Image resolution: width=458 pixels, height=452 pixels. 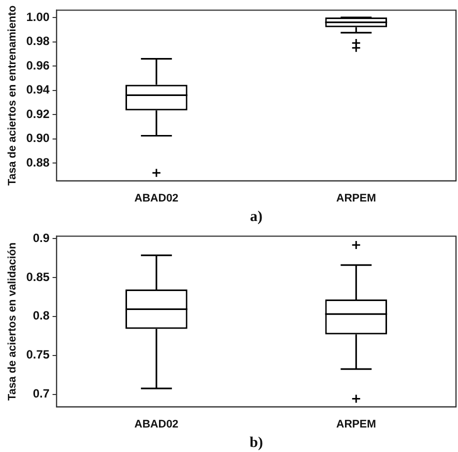 What do you see at coordinates (38, 65) in the screenshot?
I see `y-tick-label: 0.96` at bounding box center [38, 65].